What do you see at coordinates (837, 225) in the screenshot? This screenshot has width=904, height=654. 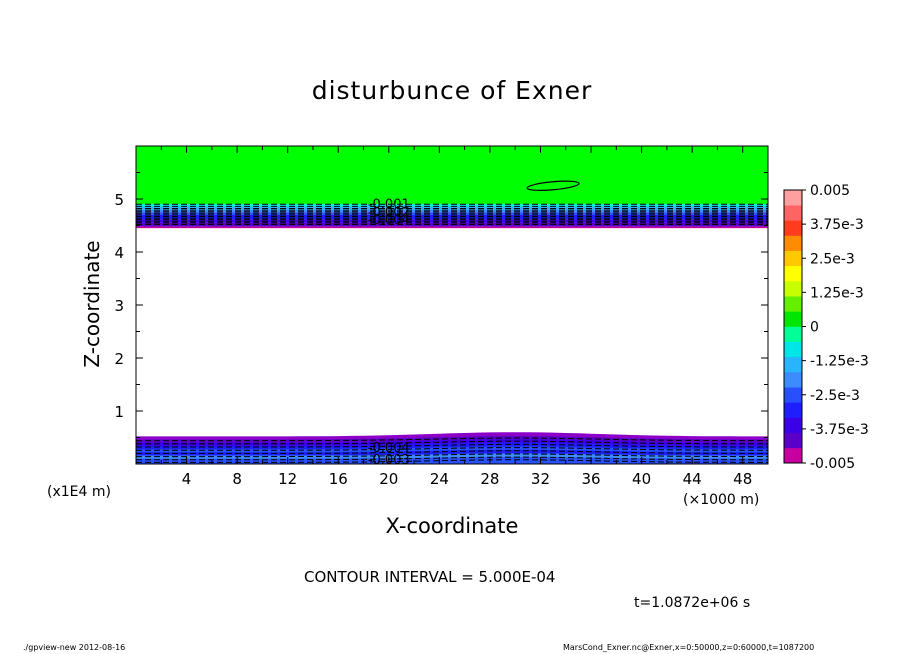 I see `colorbar-label-1: 3.75e-3` at bounding box center [837, 225].